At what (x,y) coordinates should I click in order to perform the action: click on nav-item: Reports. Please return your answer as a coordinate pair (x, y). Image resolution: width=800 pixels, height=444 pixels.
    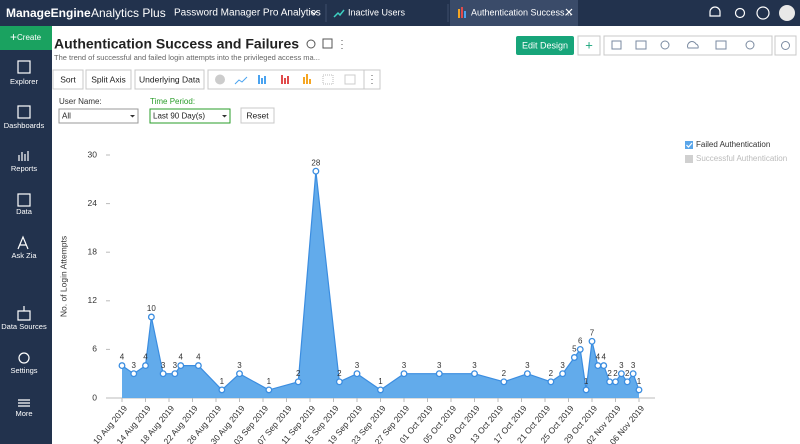
    Looking at the image, I should click on (24, 168).